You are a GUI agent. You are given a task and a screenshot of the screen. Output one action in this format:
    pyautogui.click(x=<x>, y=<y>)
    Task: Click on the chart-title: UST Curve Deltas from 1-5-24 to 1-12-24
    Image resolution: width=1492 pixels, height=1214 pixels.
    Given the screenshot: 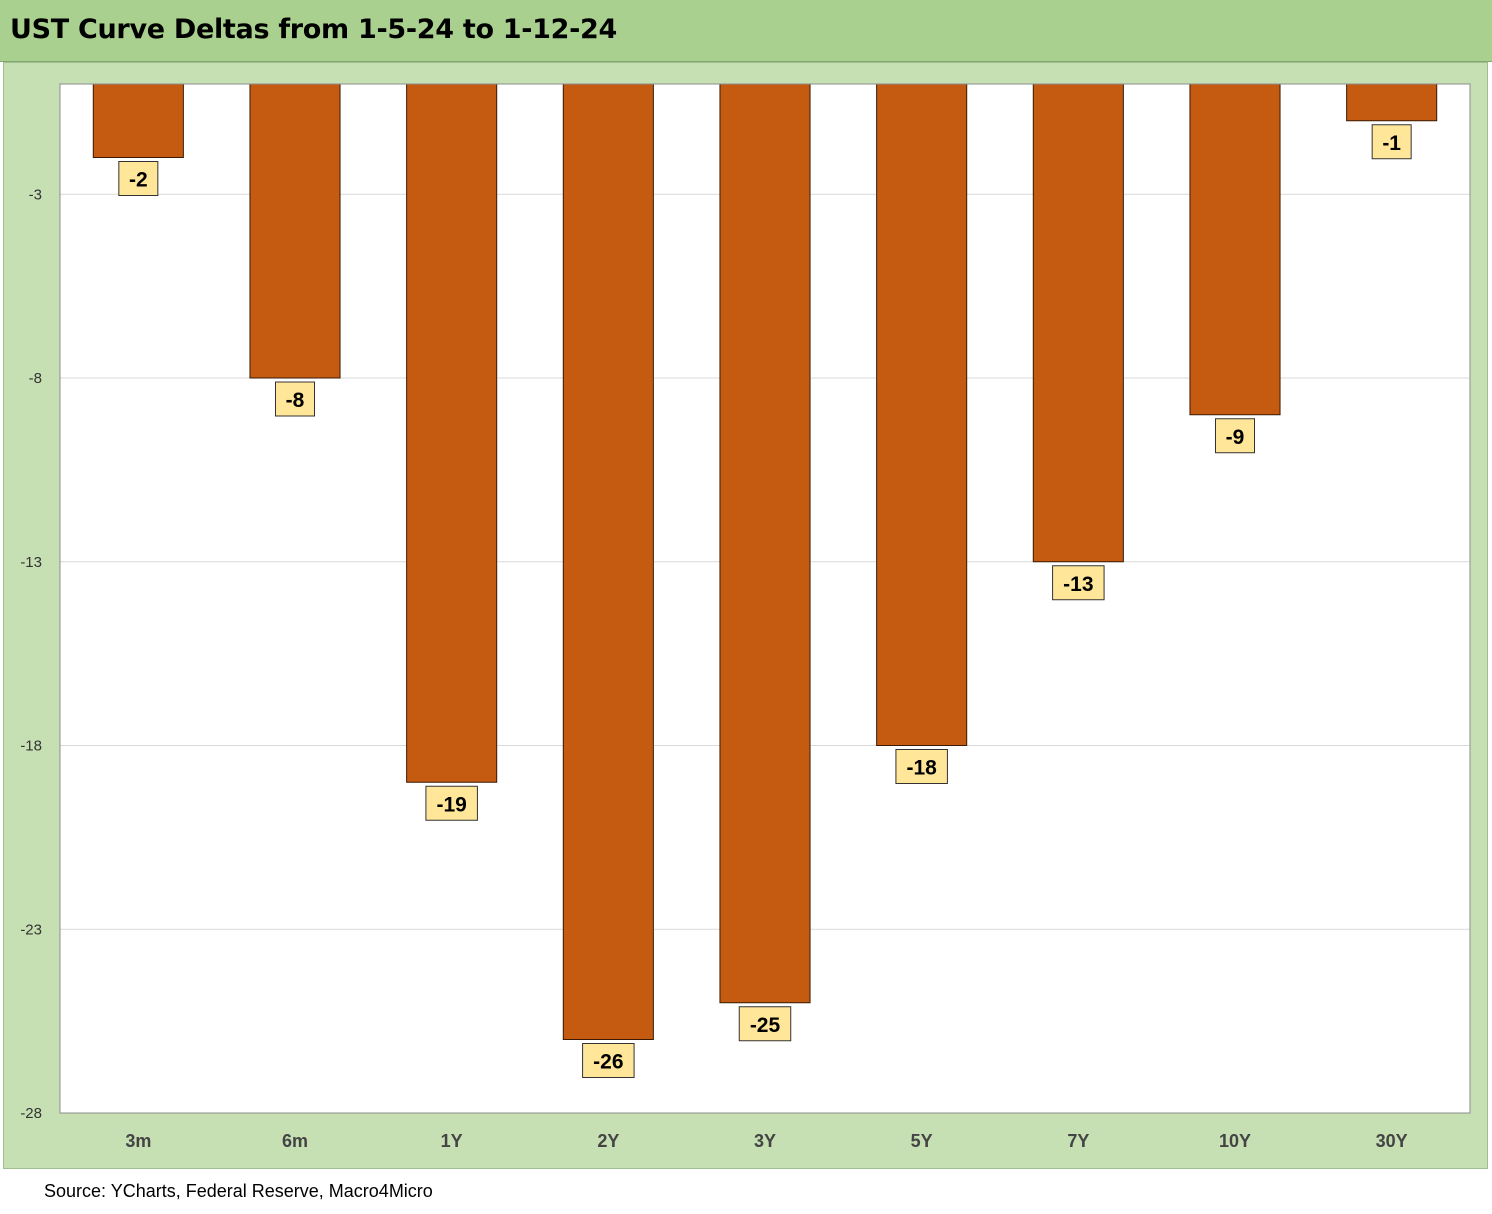 What is the action you would take?
    pyautogui.click(x=314, y=29)
    